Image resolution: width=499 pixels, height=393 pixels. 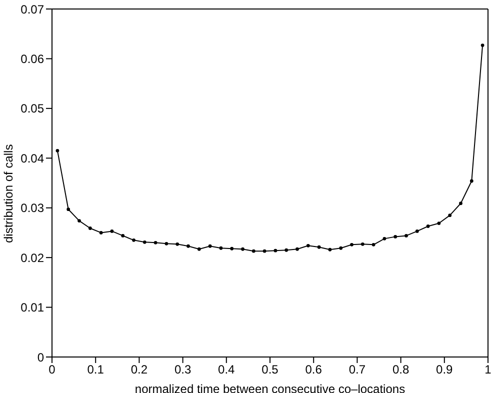 What do you see at coordinates (32, 158) in the screenshot?
I see `y-tick-label: 0.04` at bounding box center [32, 158].